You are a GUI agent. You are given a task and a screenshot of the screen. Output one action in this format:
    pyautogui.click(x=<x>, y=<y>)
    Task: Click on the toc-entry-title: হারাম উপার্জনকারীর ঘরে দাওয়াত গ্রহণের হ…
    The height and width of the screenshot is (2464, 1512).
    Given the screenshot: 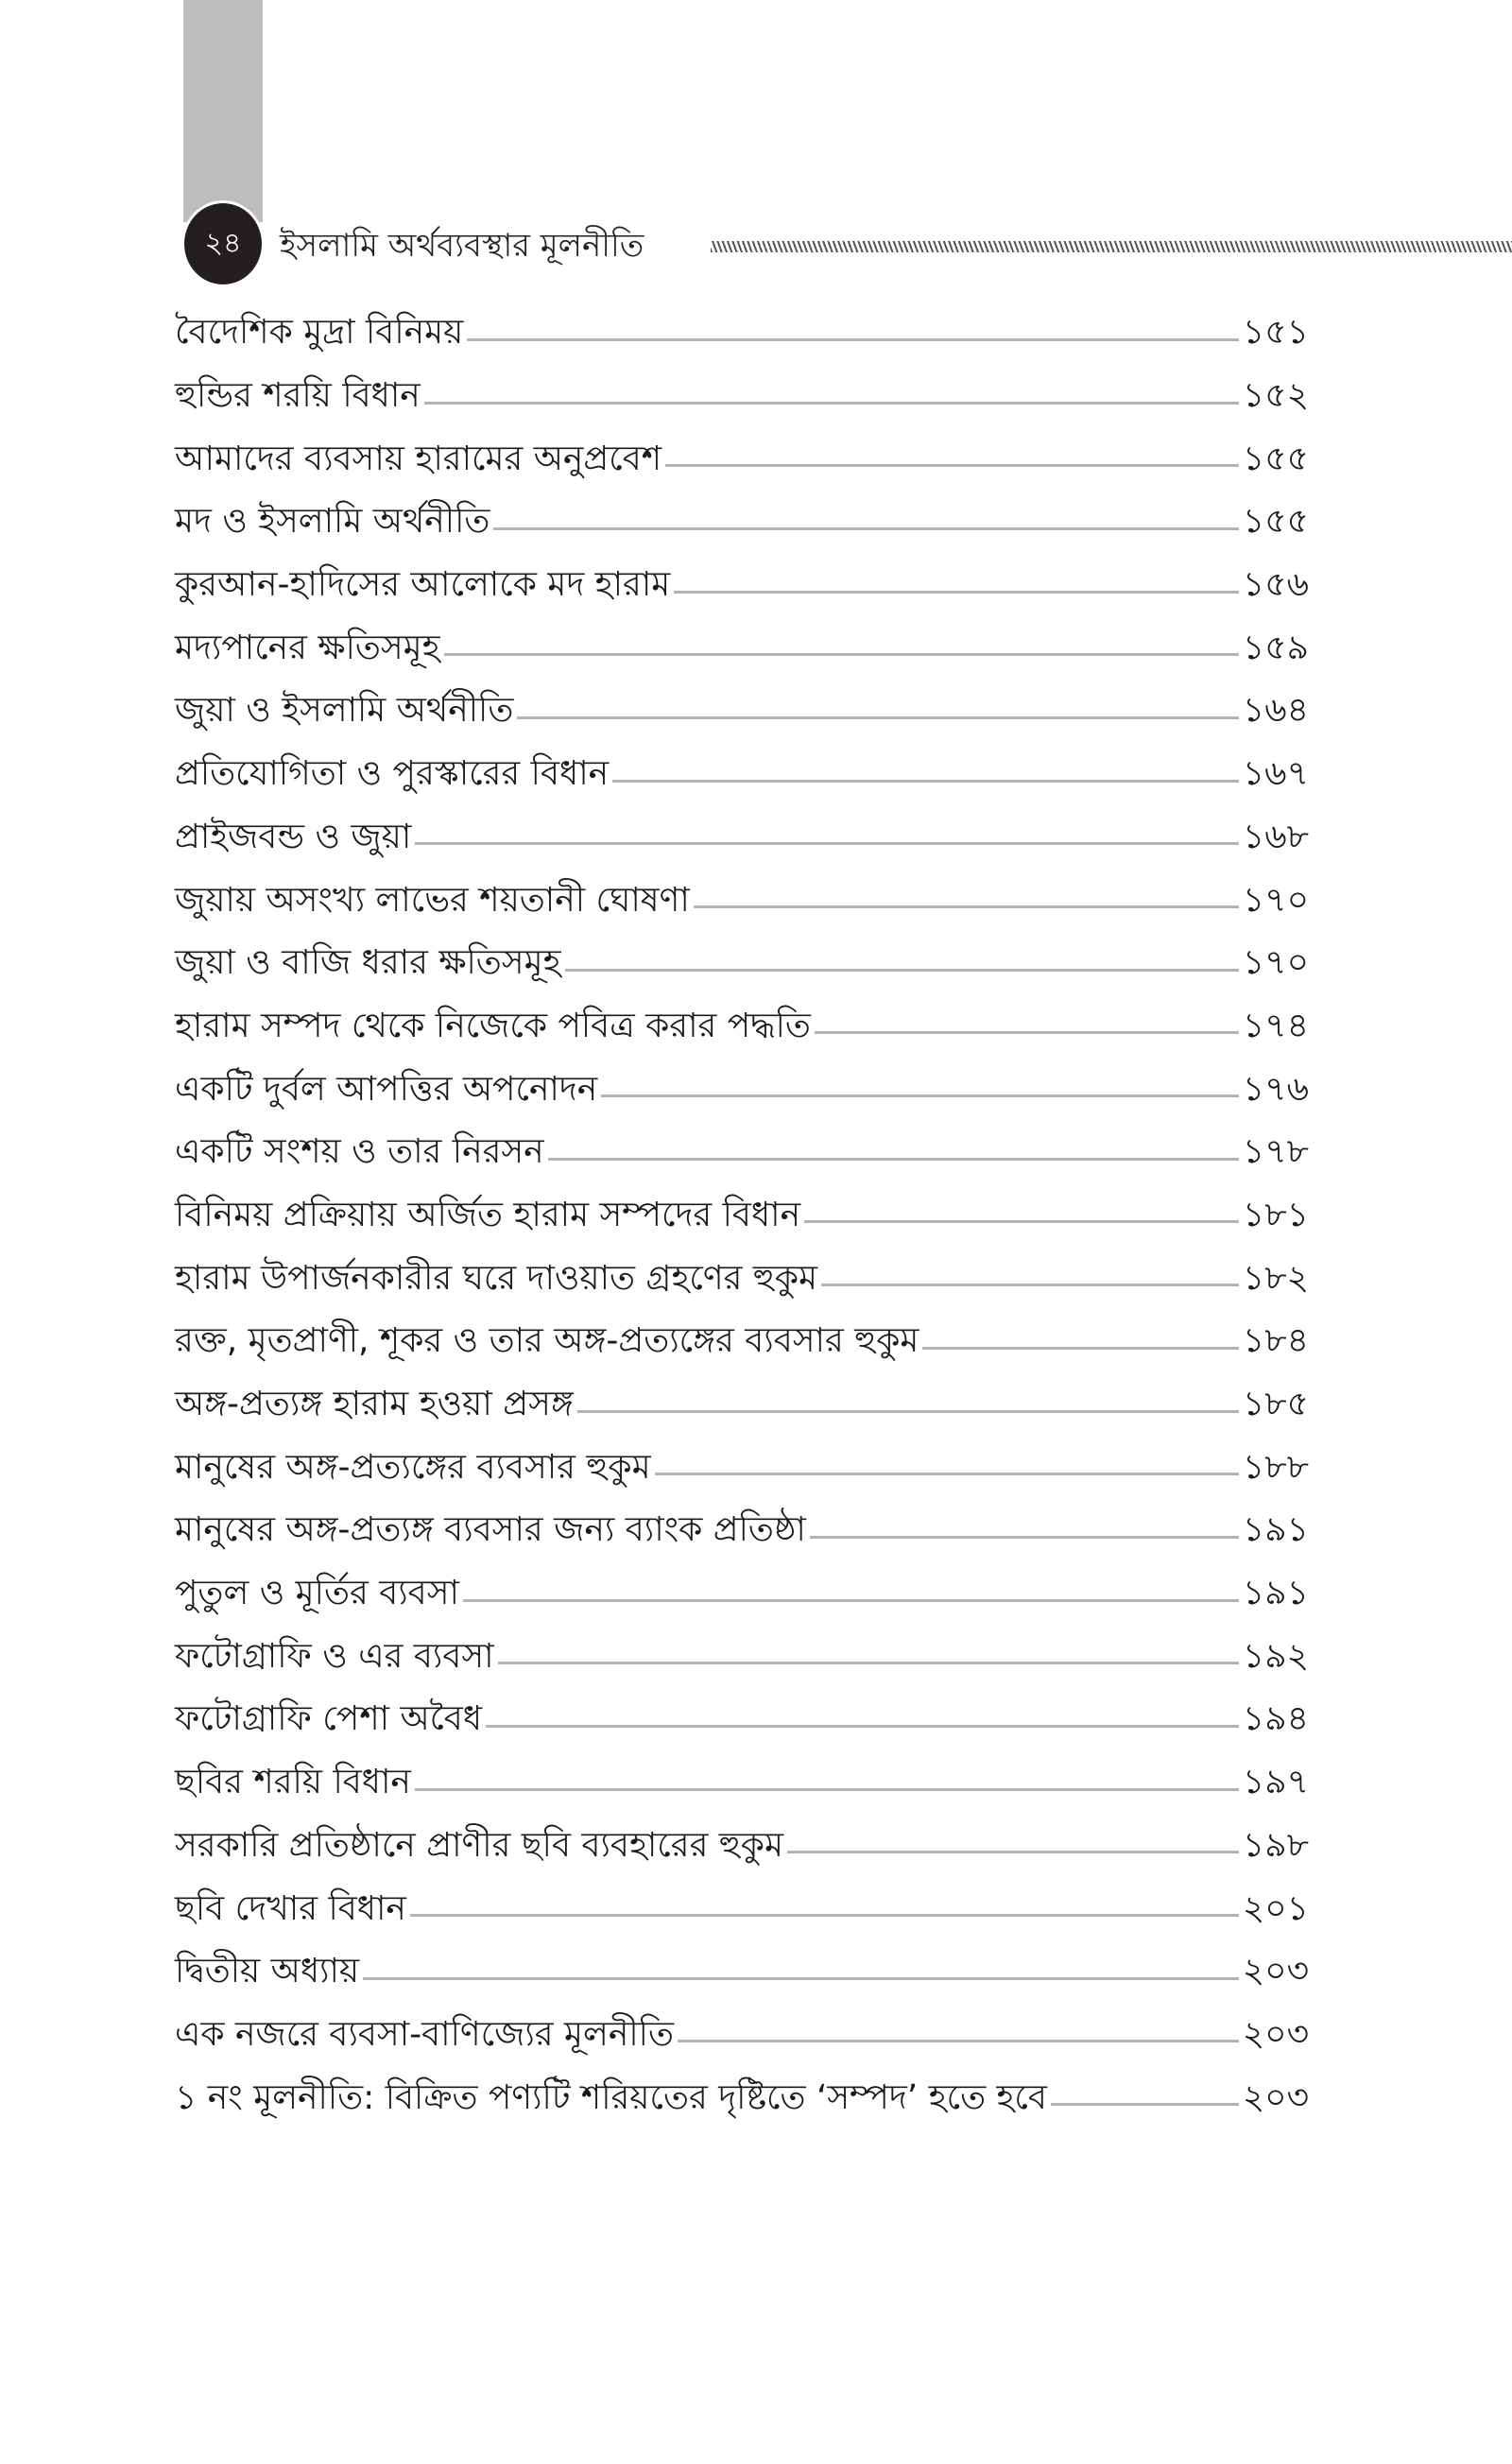 What is the action you would take?
    pyautogui.click(x=496, y=1278)
    